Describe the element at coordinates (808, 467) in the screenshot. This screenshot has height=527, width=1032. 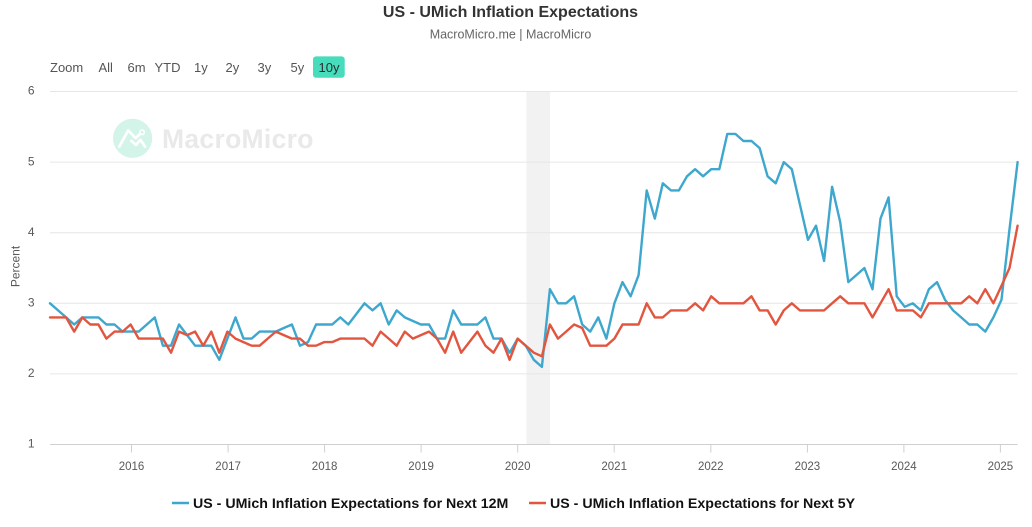
I see `svg-text: 2023` at that location.